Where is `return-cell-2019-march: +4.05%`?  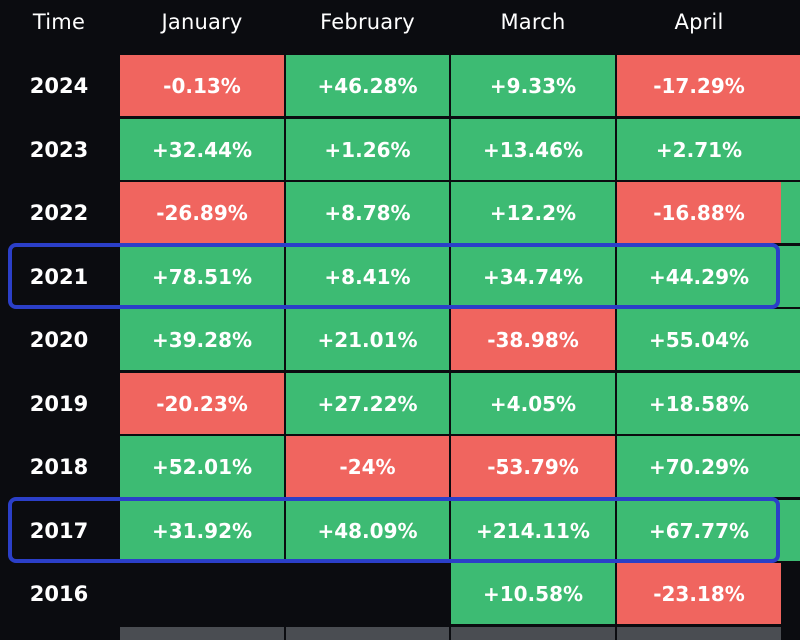
return-cell-2019-march: +4.05% is located at coordinates (533, 403).